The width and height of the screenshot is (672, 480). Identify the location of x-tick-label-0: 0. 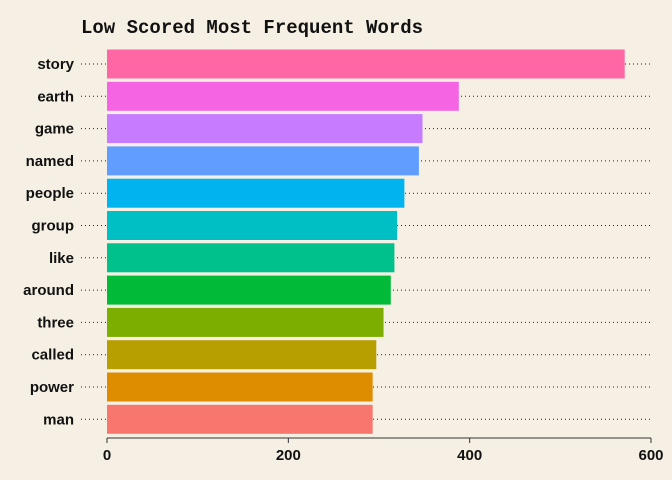
(107, 455).